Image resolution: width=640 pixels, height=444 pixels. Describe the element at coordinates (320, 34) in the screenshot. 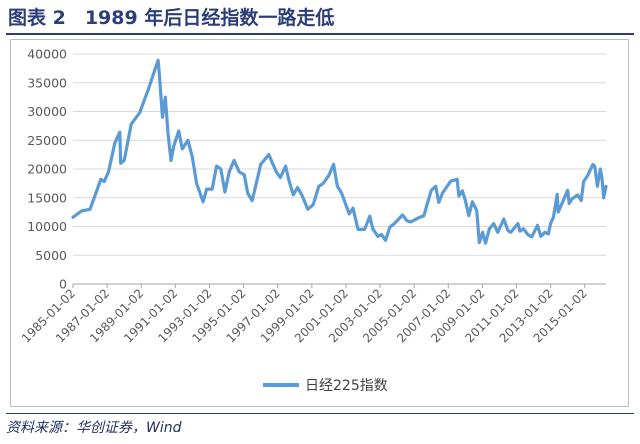

I see `title-divider` at that location.